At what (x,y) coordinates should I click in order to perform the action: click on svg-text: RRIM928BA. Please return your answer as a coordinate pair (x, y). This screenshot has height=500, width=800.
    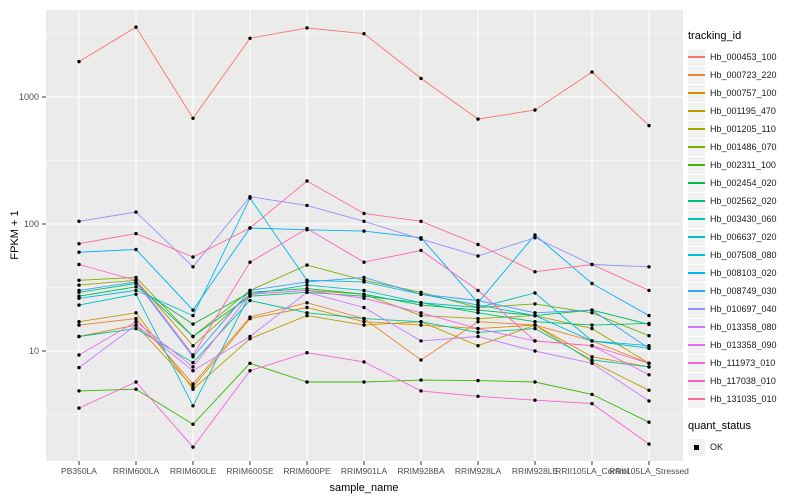
    Looking at the image, I should click on (421, 471).